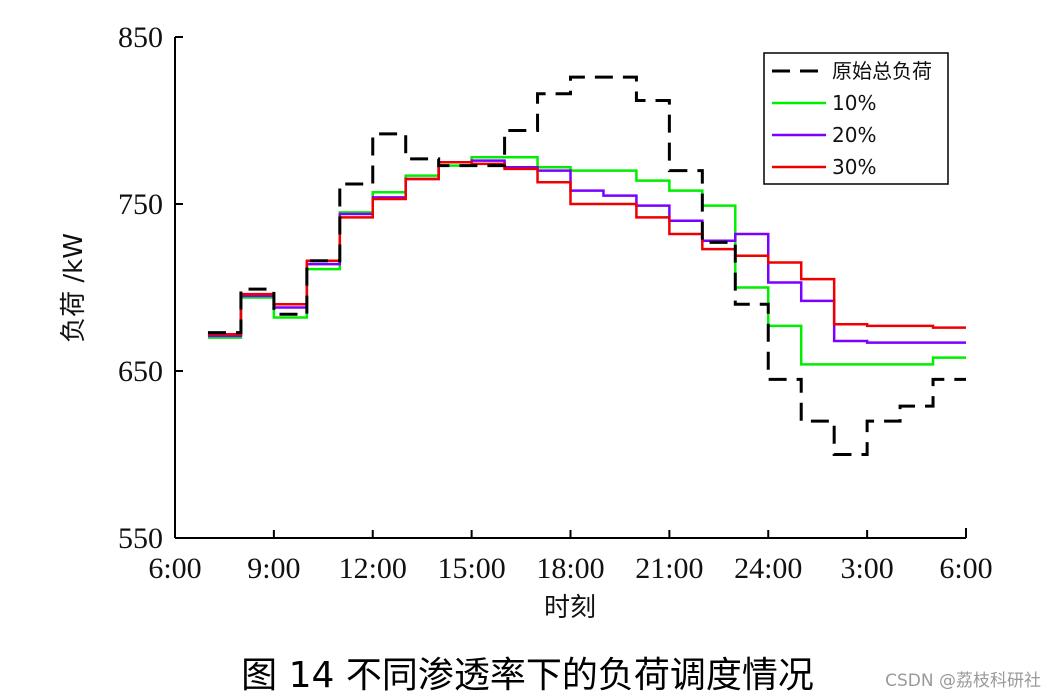 The image size is (1055, 698). Describe the element at coordinates (471, 568) in the screenshot. I see `x-tick-label: 15:00` at that location.